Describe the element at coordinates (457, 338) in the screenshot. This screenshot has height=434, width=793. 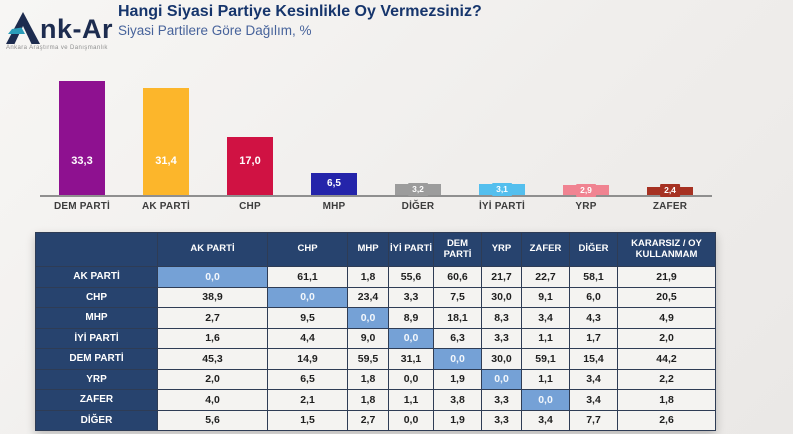
I see `table-cell: 6,3` at that location.